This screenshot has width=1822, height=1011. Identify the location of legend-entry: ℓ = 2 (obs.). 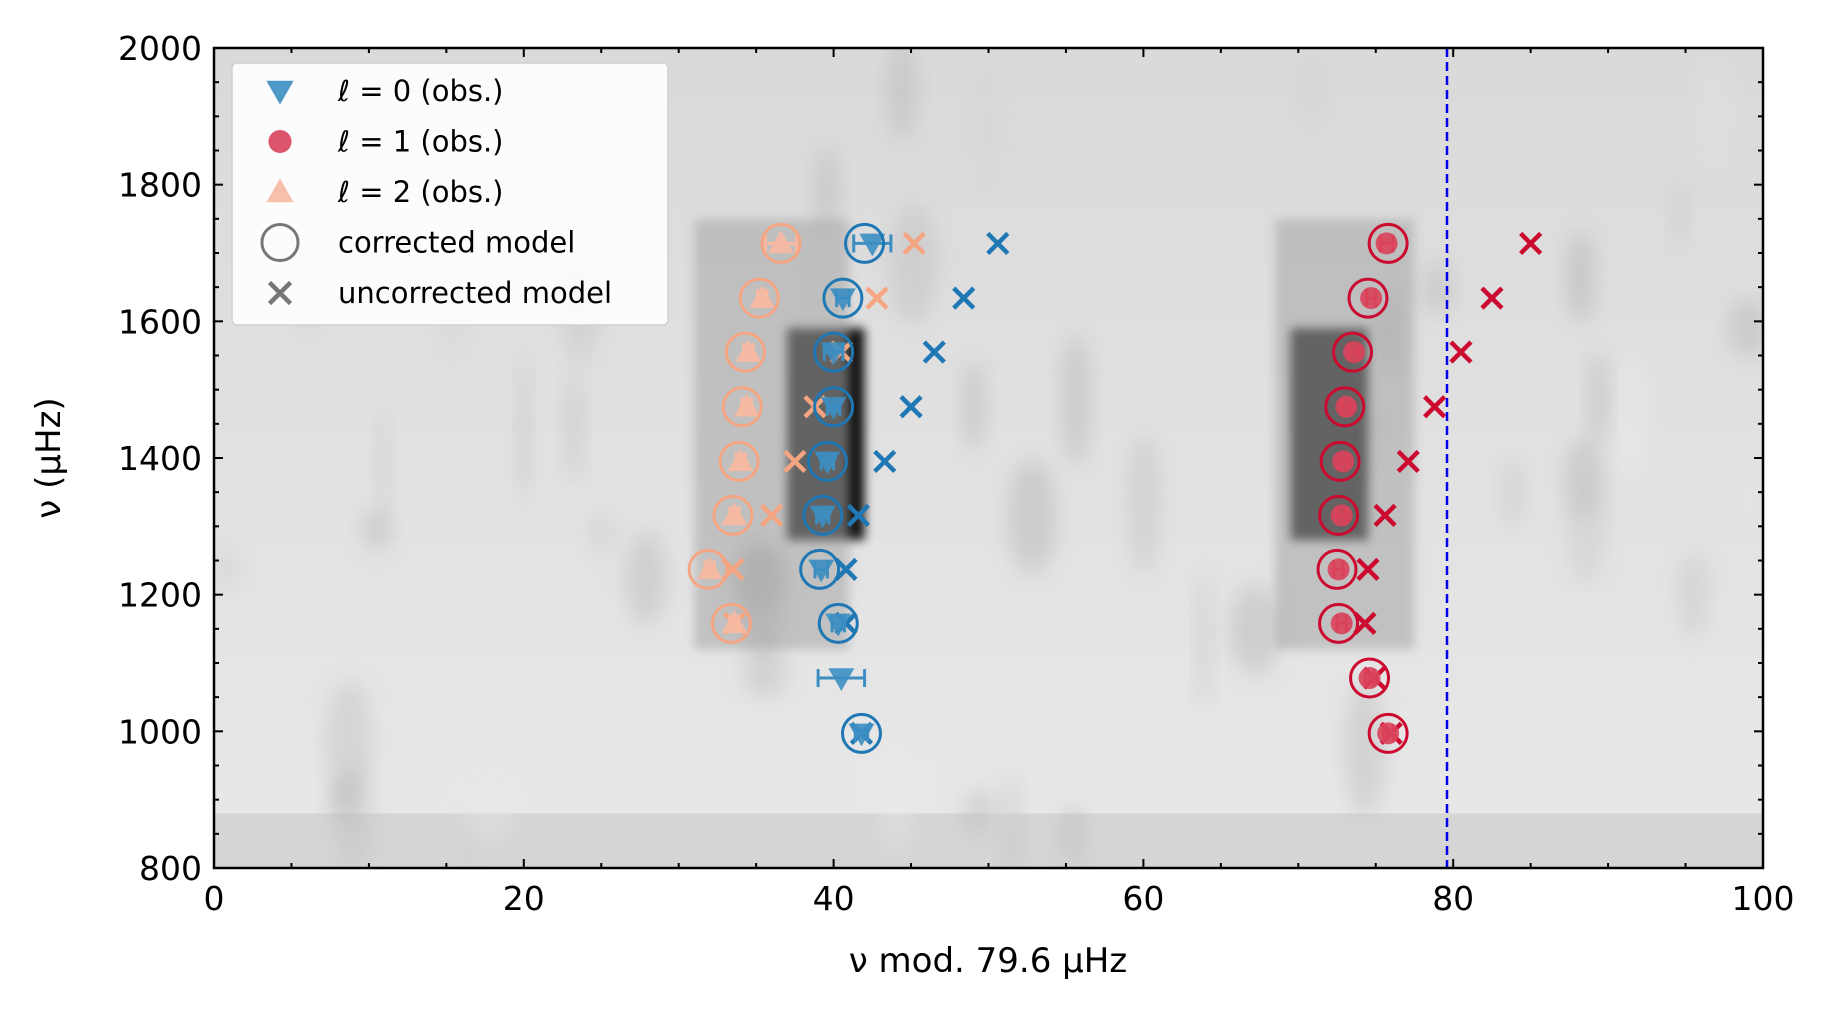
(385, 192).